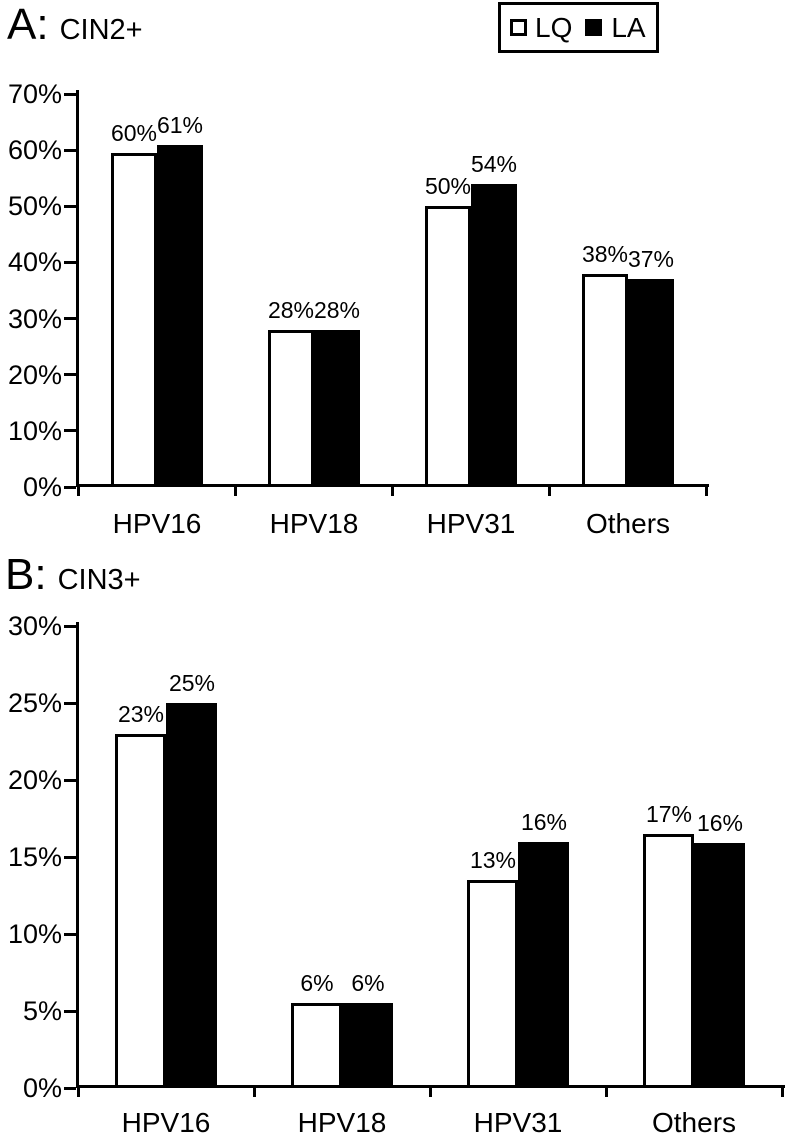  What do you see at coordinates (317, 983) in the screenshot?
I see `bar-label-b-lq-hpv18: 6%` at bounding box center [317, 983].